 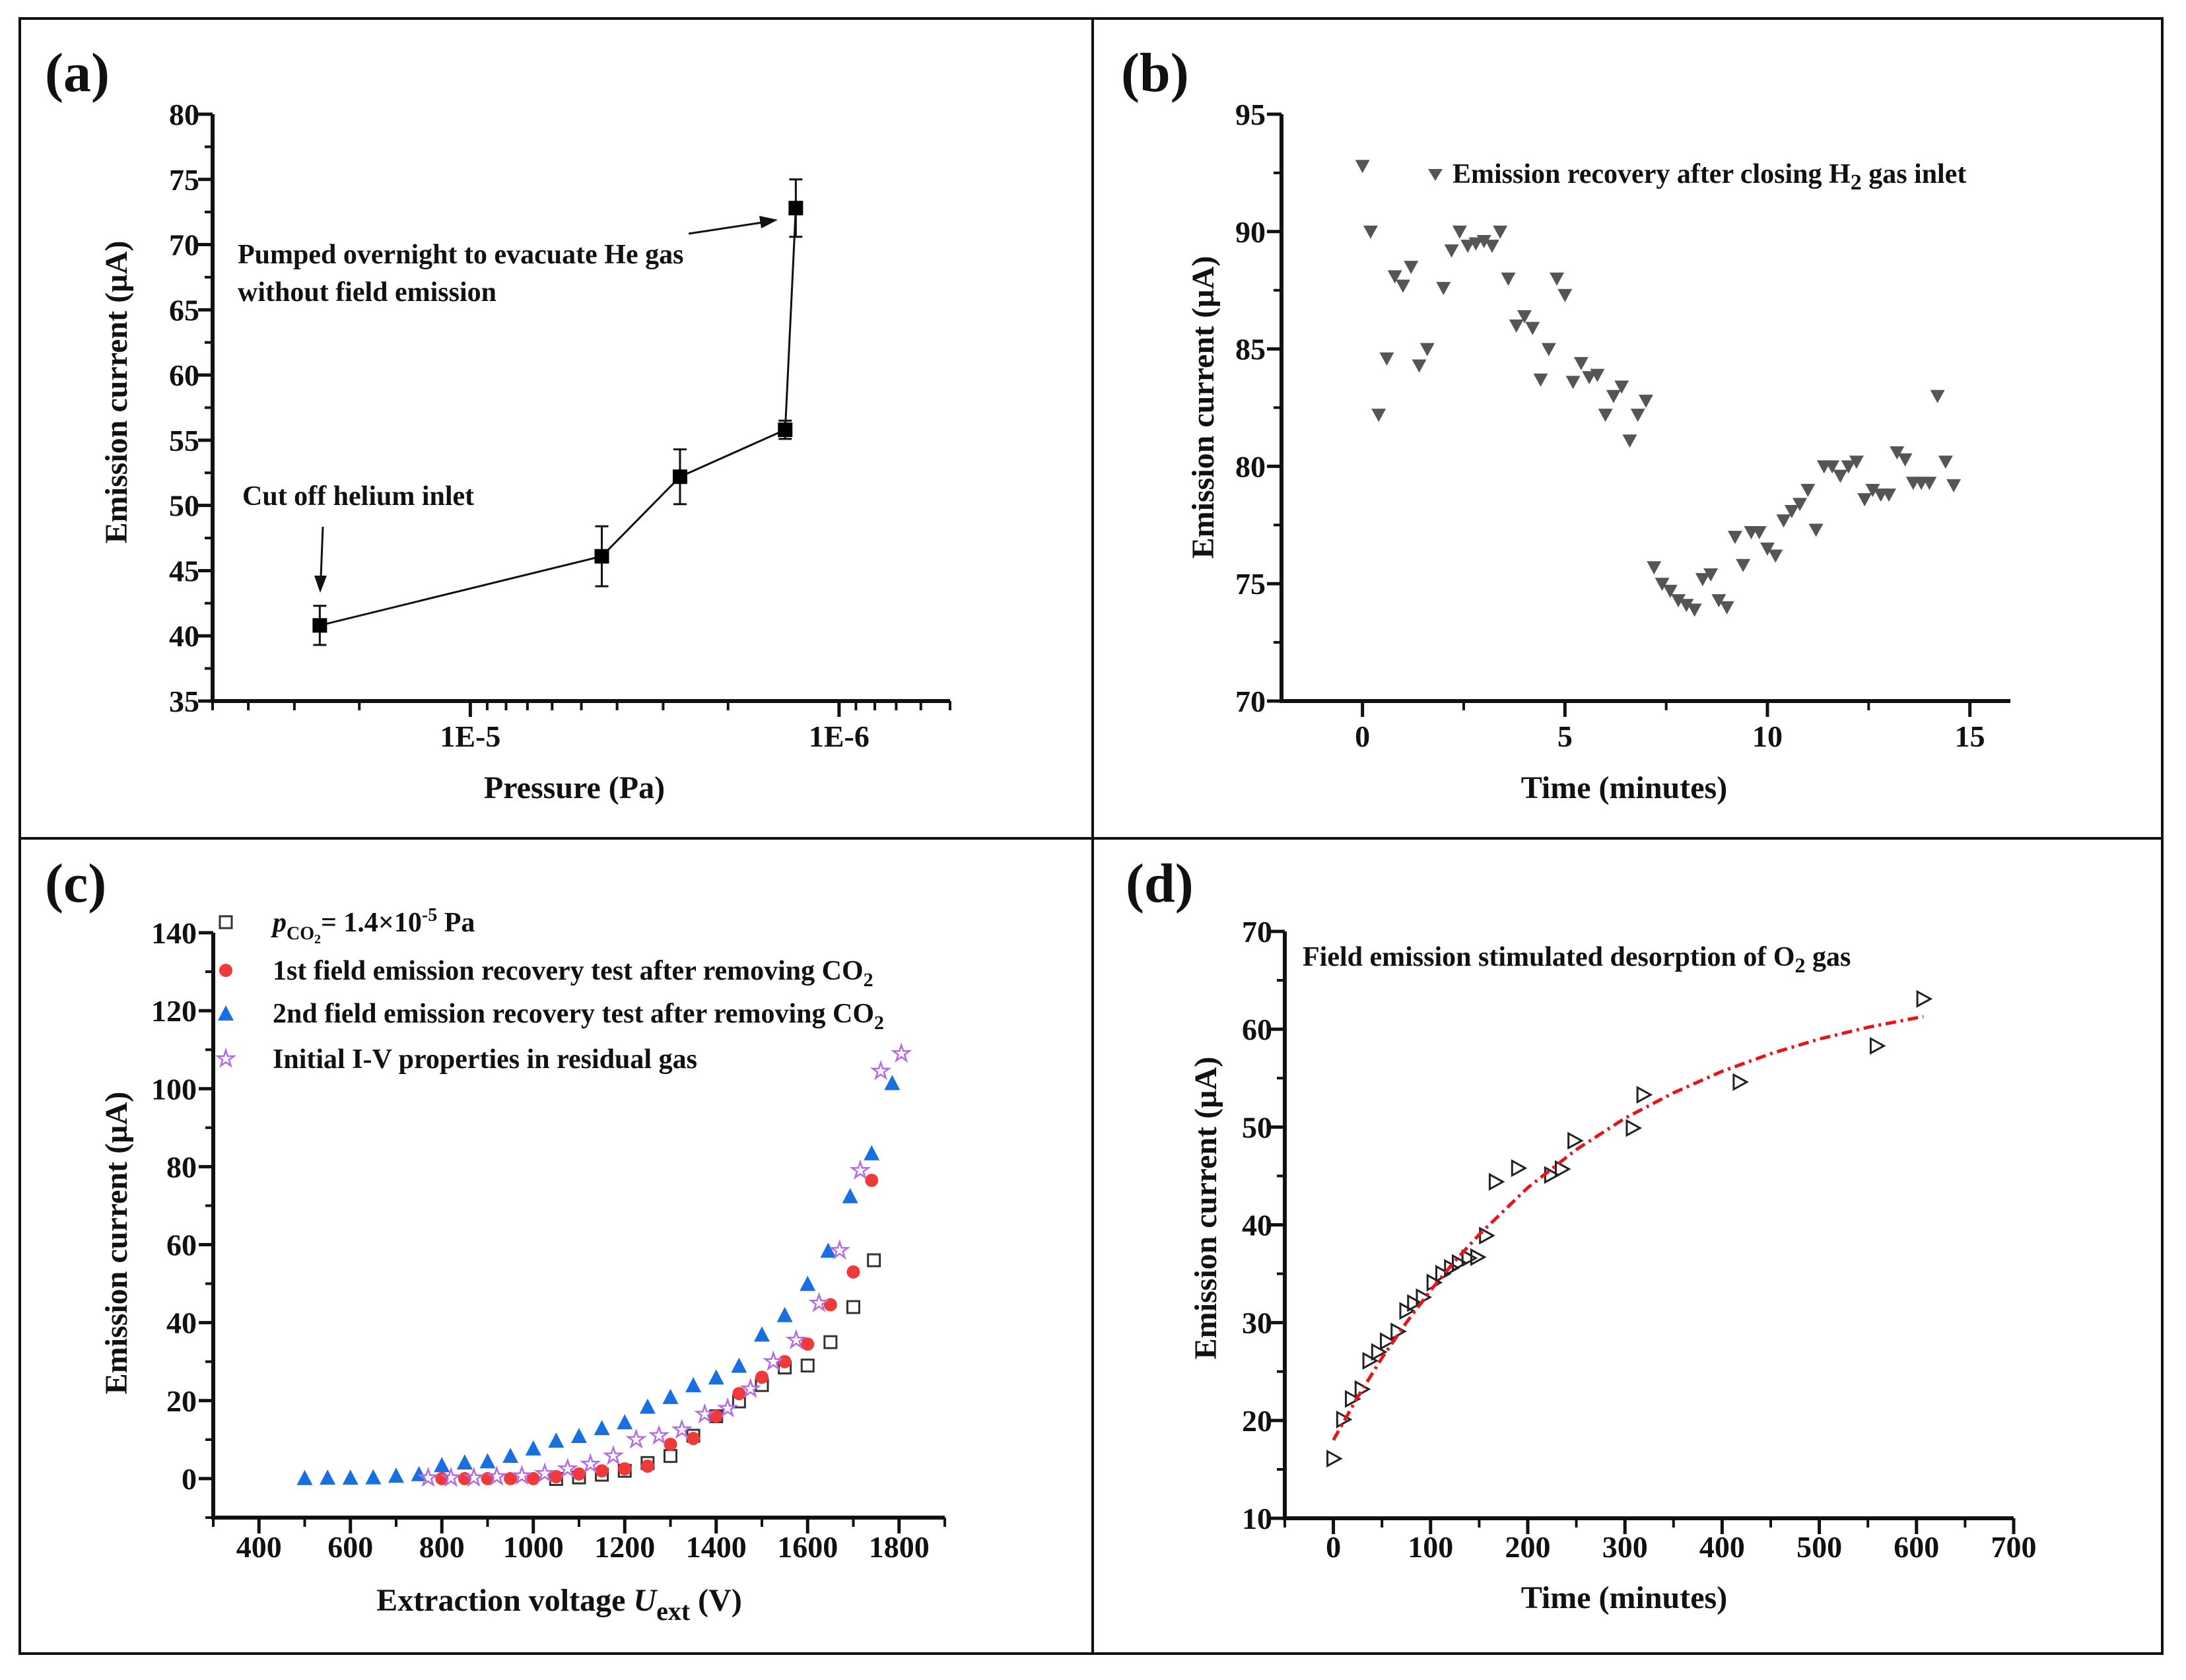 What do you see at coordinates (1435, 175) in the screenshot?
I see `legend-marker-triangle-down` at bounding box center [1435, 175].